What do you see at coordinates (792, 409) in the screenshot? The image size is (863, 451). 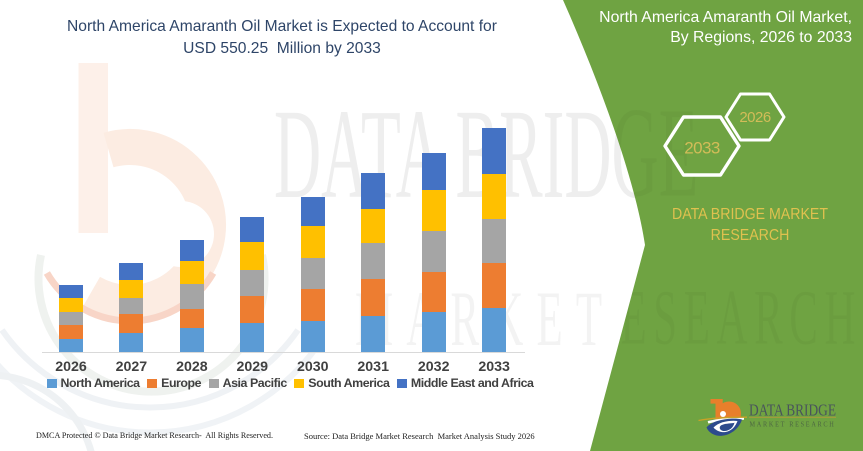 I see `svg-text: DATA BRIDGE` at bounding box center [792, 409].